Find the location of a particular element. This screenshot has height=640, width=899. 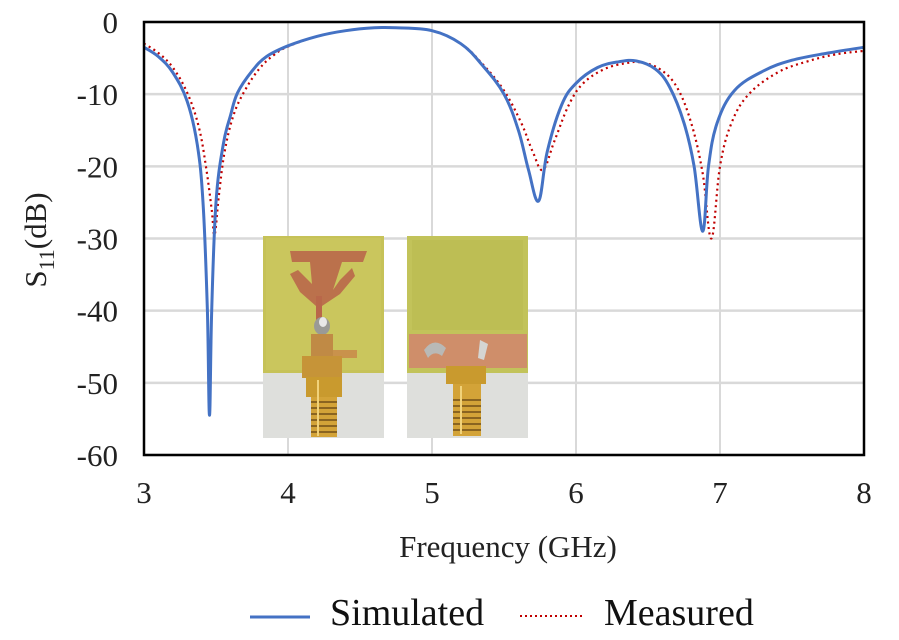

y-axis-ticks: 0 -10 -20 -30 -40 -50 -60 is located at coordinates (97, 239).